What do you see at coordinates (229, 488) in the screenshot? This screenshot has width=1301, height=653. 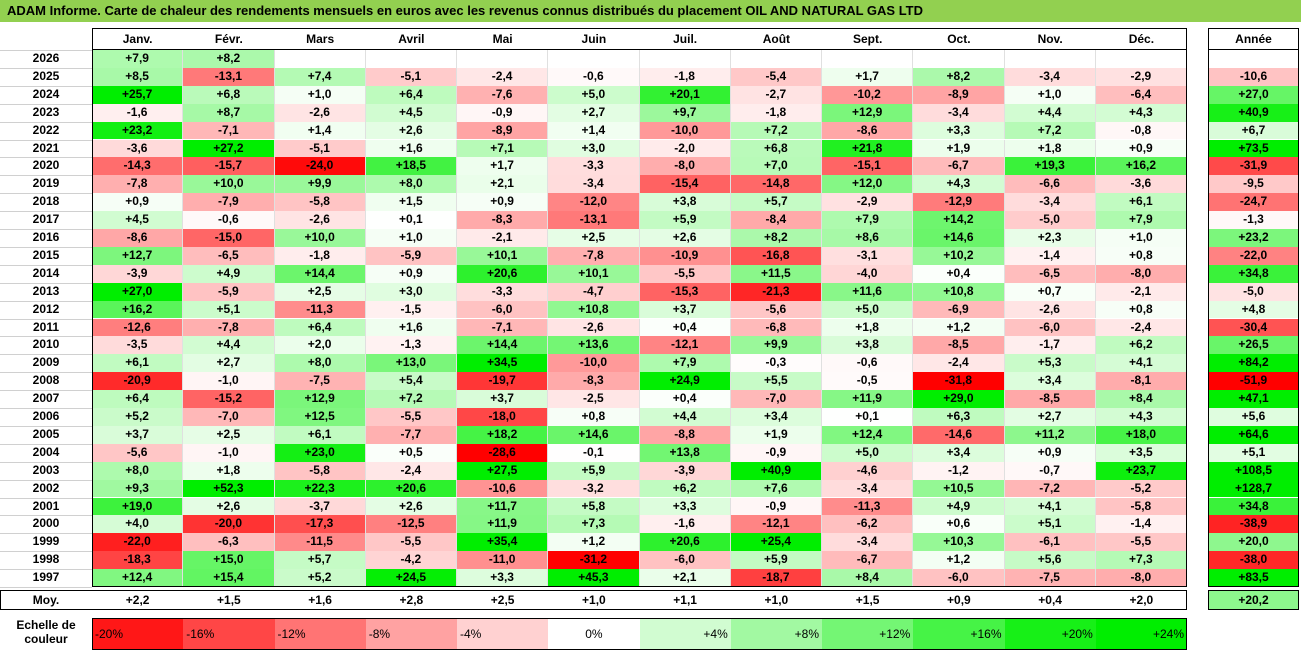 I see `heat-cell: +52,3` at bounding box center [229, 488].